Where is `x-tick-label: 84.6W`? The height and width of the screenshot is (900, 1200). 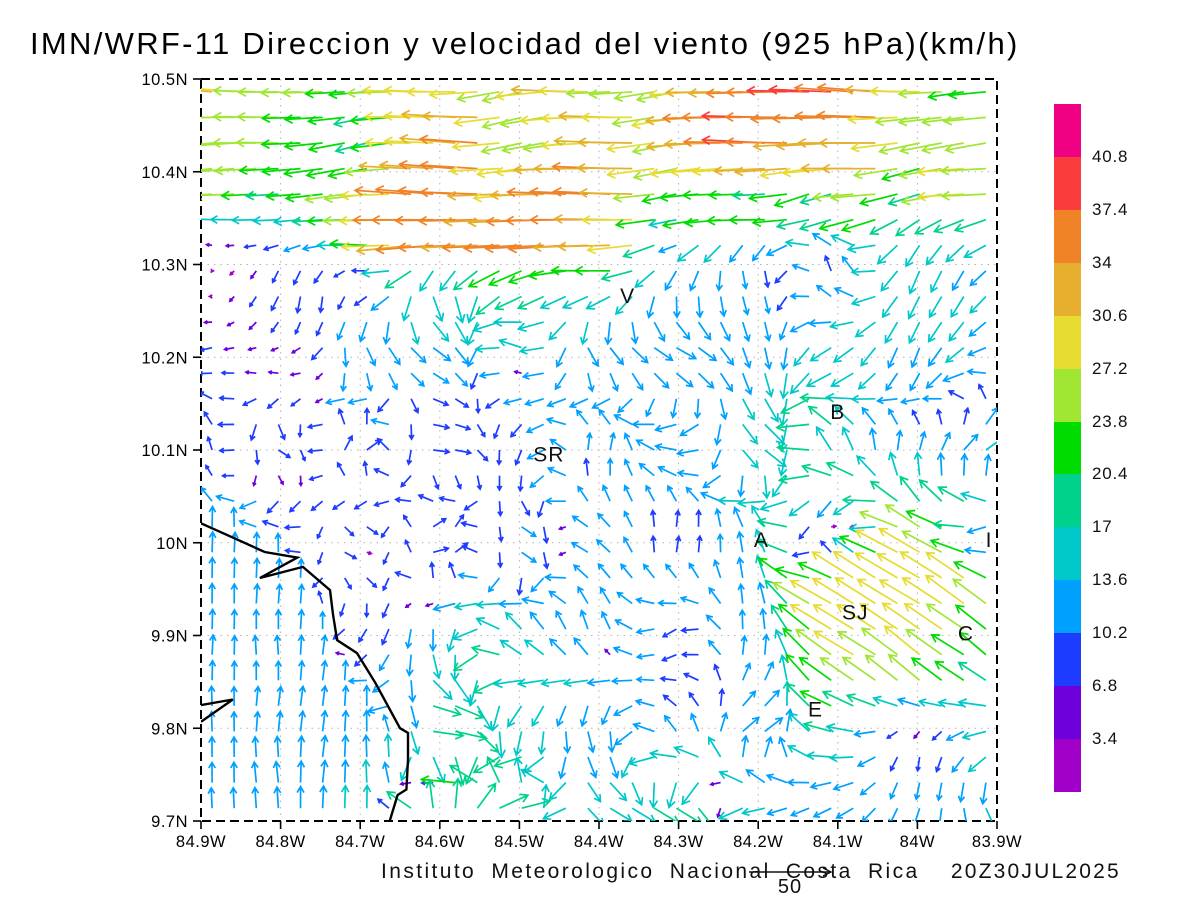 x-tick-label: 84.6W is located at coordinates (440, 842).